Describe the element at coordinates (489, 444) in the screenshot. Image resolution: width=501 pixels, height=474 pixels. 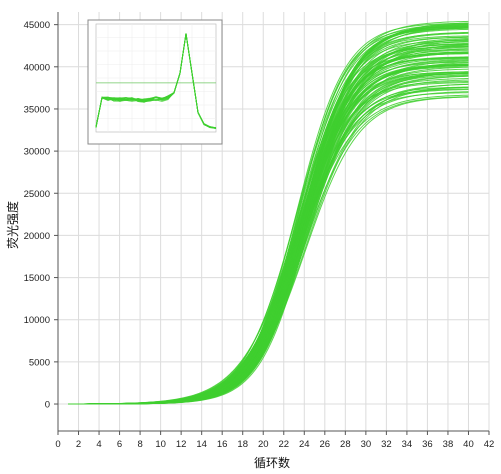
I see `x-tick-label: 42` at that location.